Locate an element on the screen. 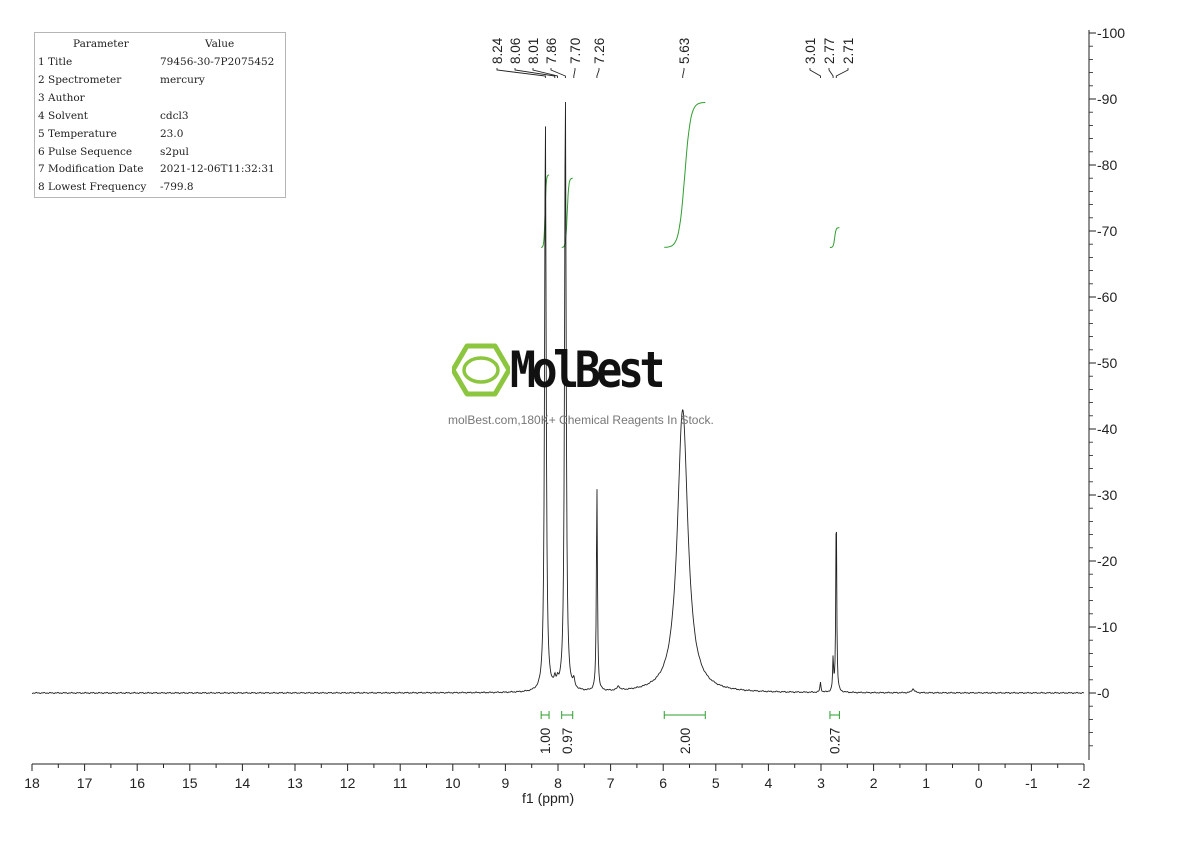  x-tick-label: 10 is located at coordinates (453, 783).